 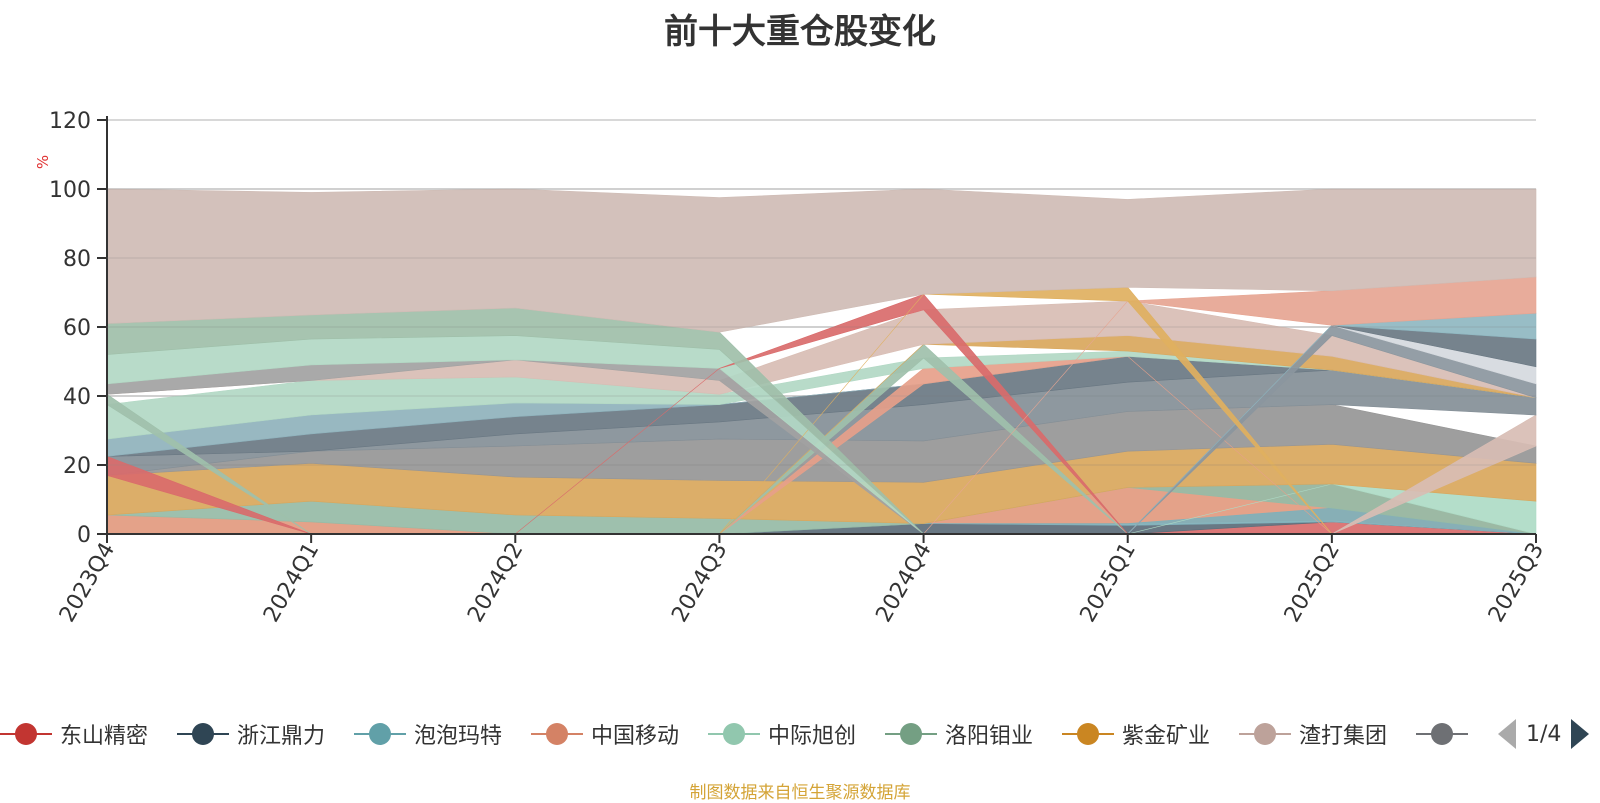 I want to click on legend-item: 浙江鼎力, so click(x=251, y=734).